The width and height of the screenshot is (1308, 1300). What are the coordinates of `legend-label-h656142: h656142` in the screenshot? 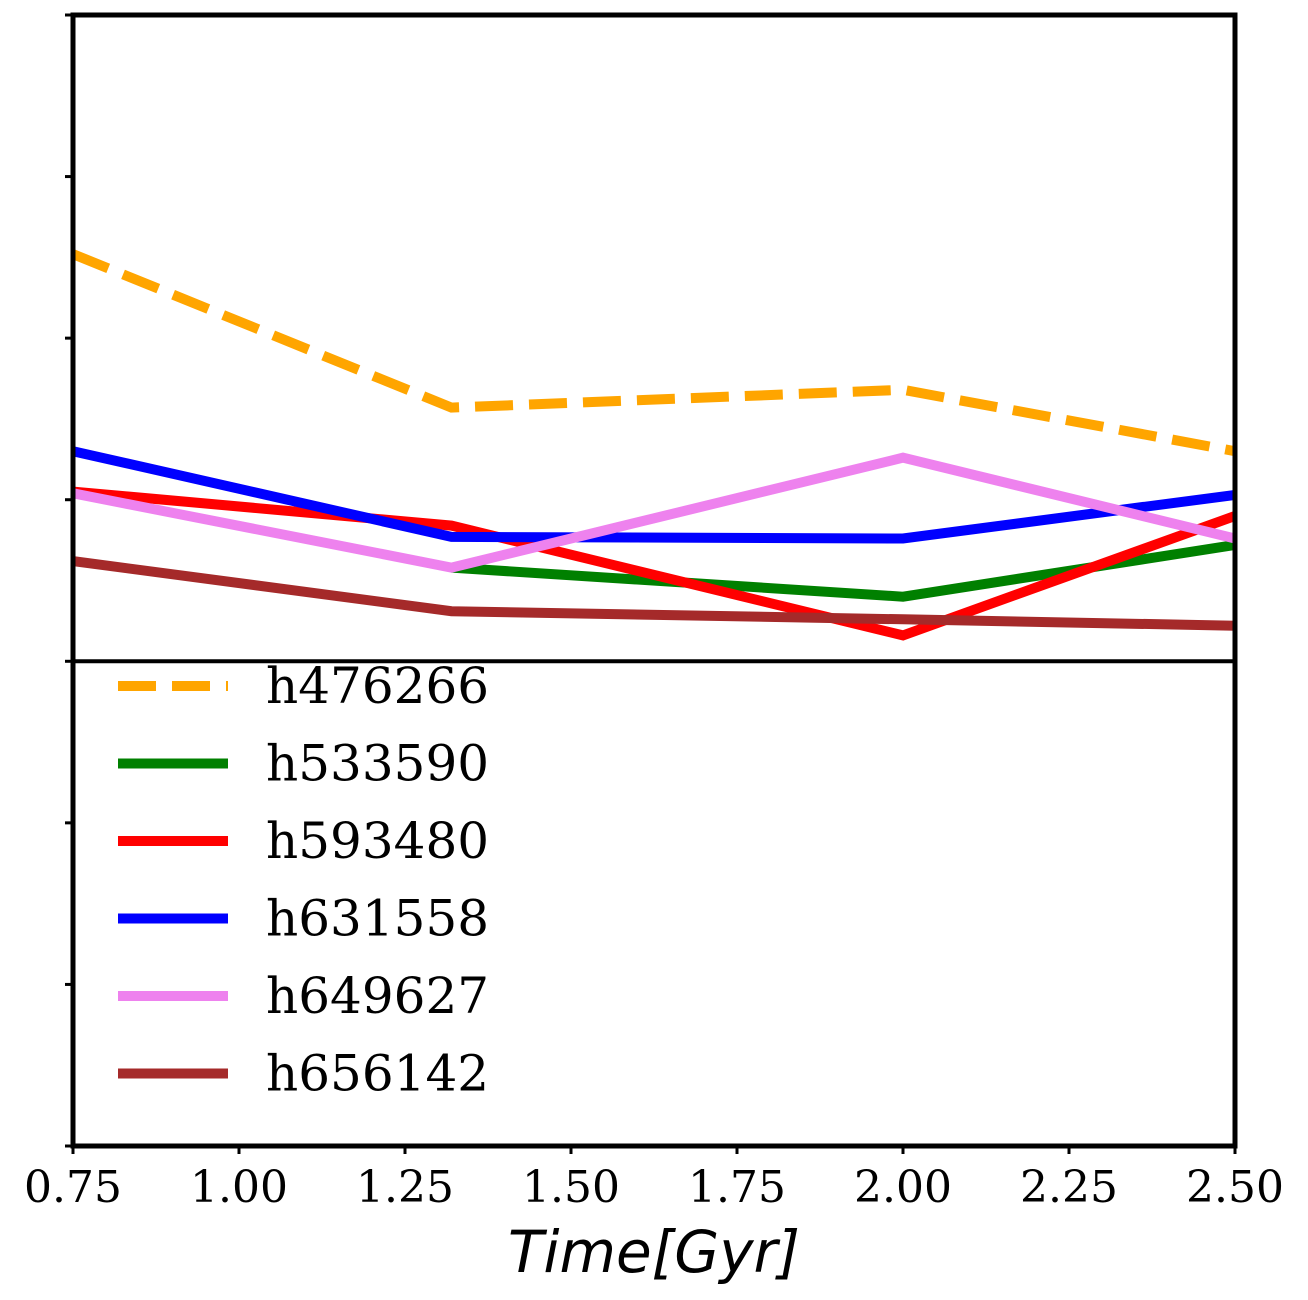 It's located at (377, 1074).